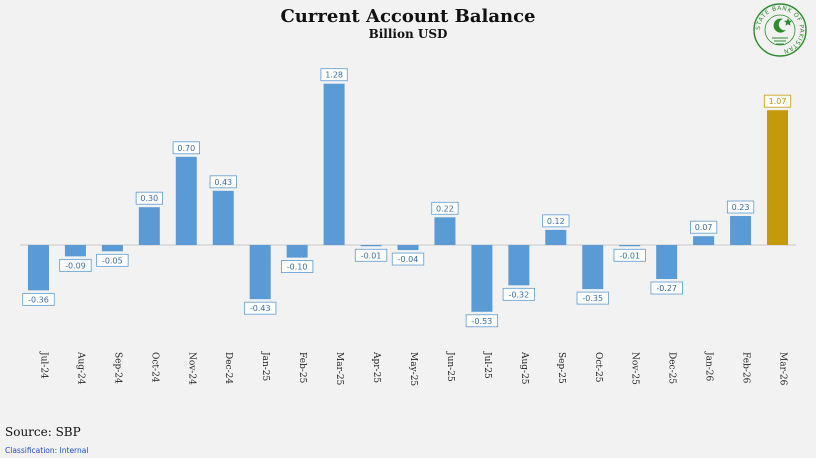 The image size is (816, 458). Describe the element at coordinates (709, 366) in the screenshot. I see `x-tick-label: Jan-26` at that location.